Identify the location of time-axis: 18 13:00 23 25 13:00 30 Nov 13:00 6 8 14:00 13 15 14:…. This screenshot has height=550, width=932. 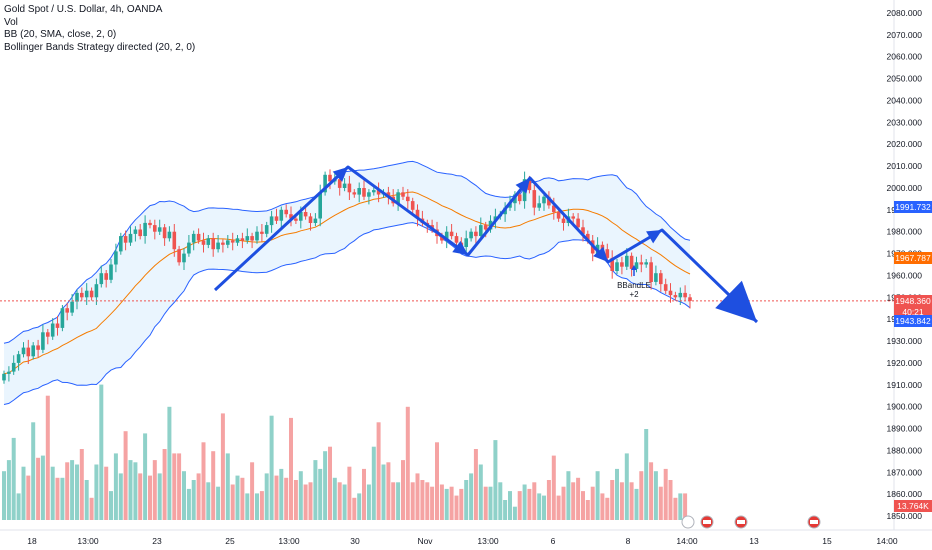
(466, 537).